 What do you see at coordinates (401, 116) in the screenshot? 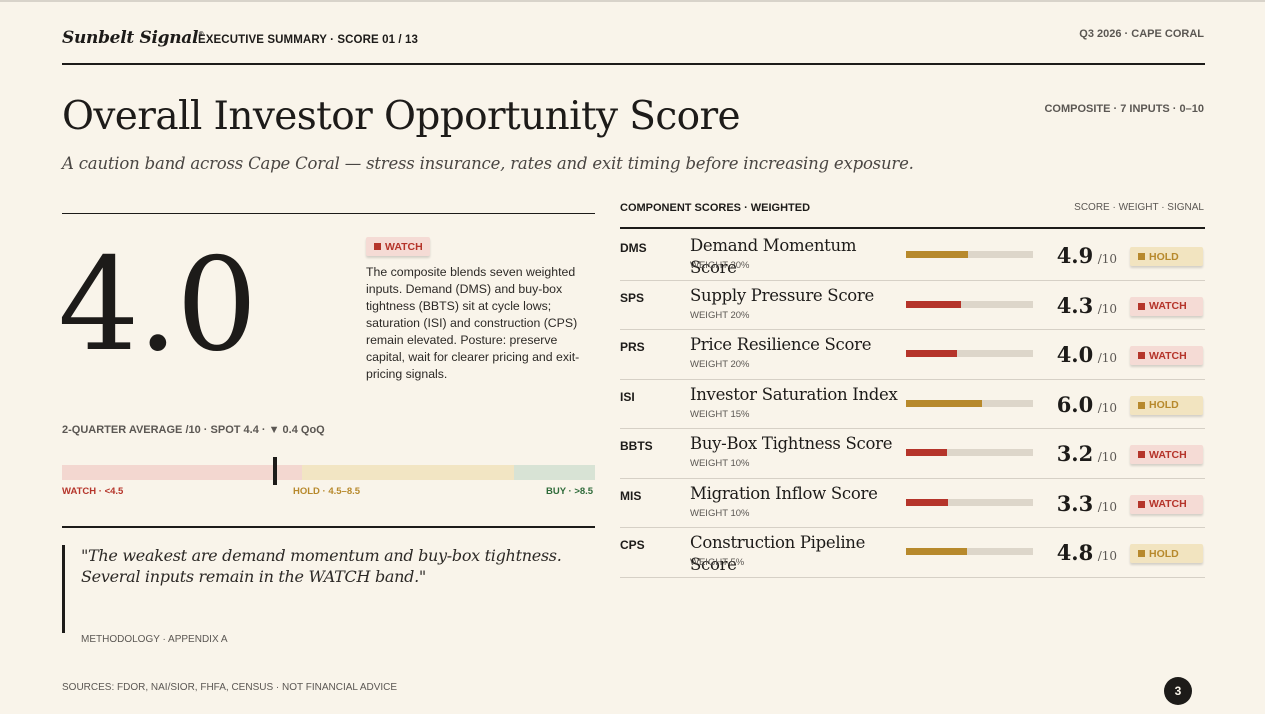
I see `page-title: Overall Investor Opportunity Score` at bounding box center [401, 116].